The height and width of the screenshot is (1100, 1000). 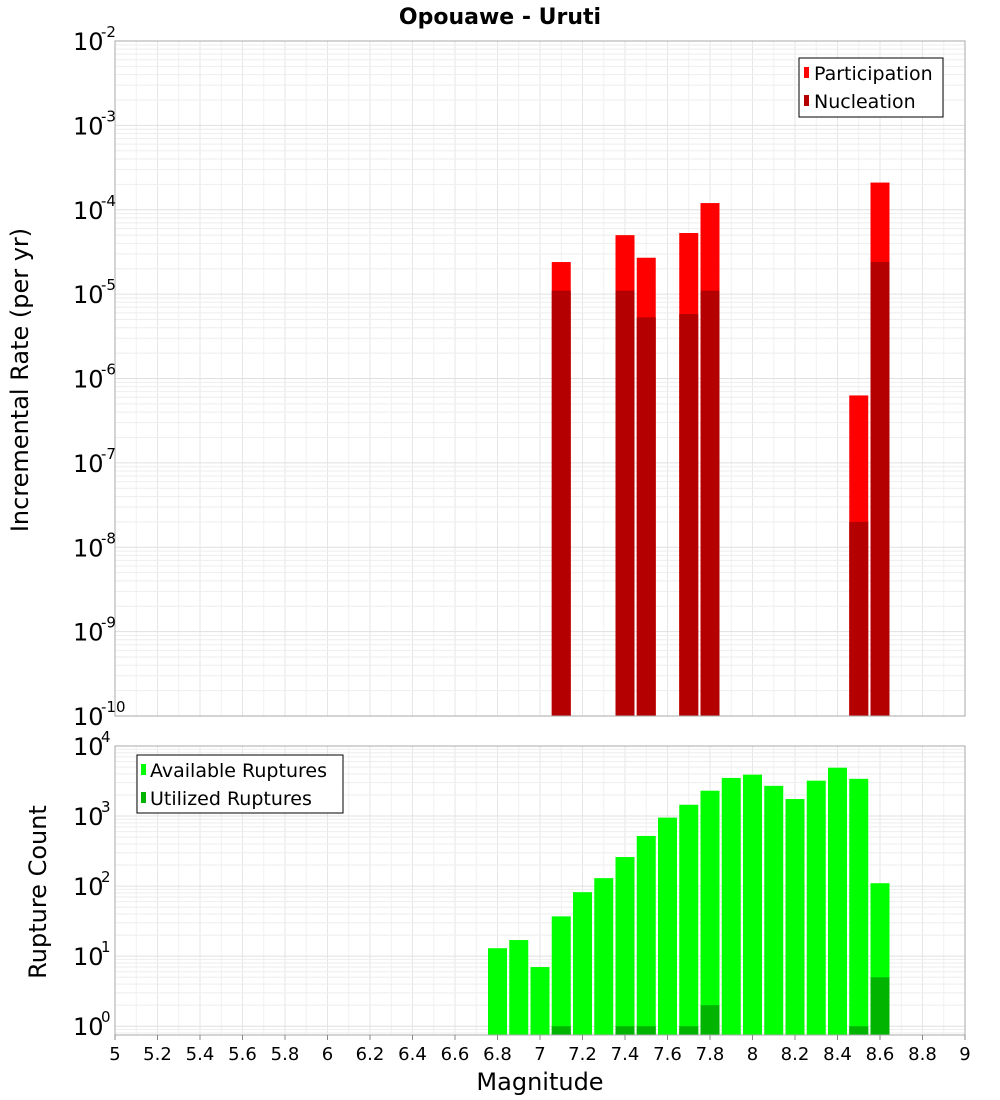 I want to click on legend-swatch-nucleation, so click(x=806, y=100).